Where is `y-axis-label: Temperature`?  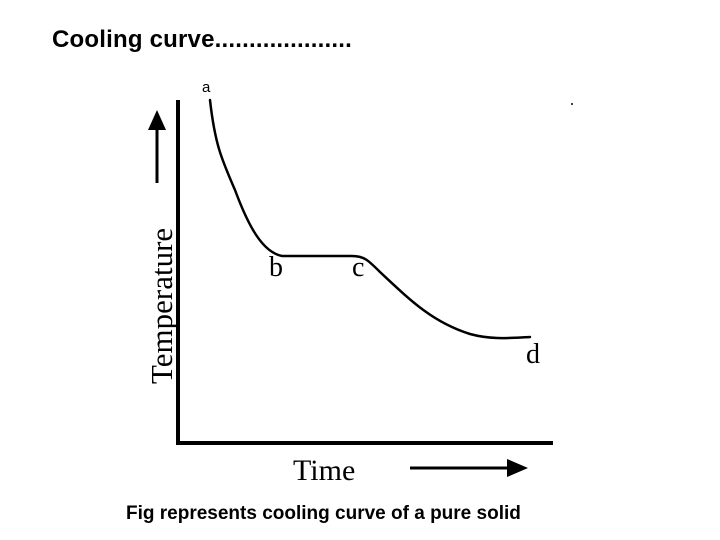
y-axis-label: Temperature is located at coordinates (161, 306).